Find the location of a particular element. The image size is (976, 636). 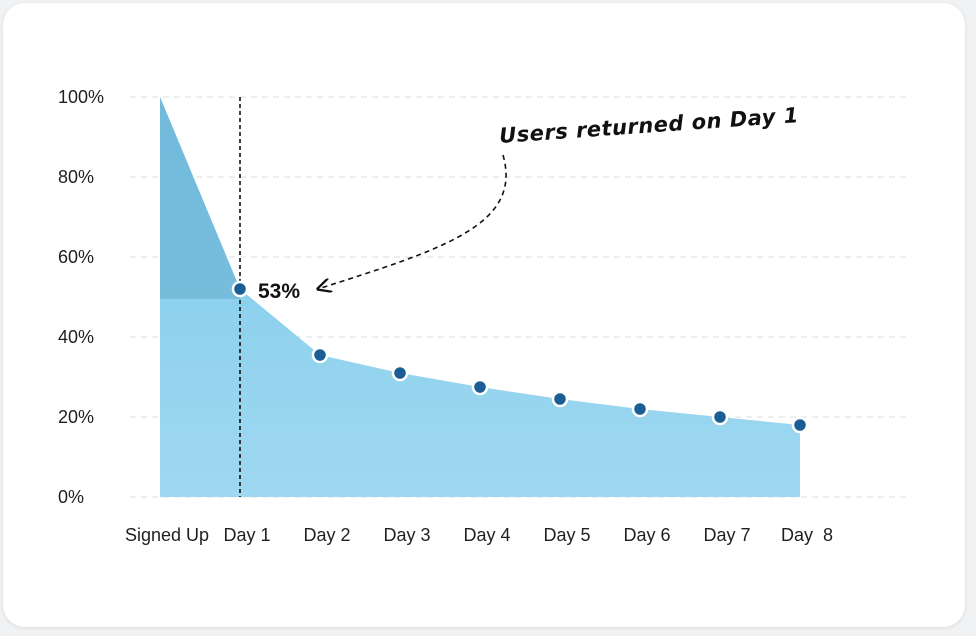

marker-layer is located at coordinates (520, 357).